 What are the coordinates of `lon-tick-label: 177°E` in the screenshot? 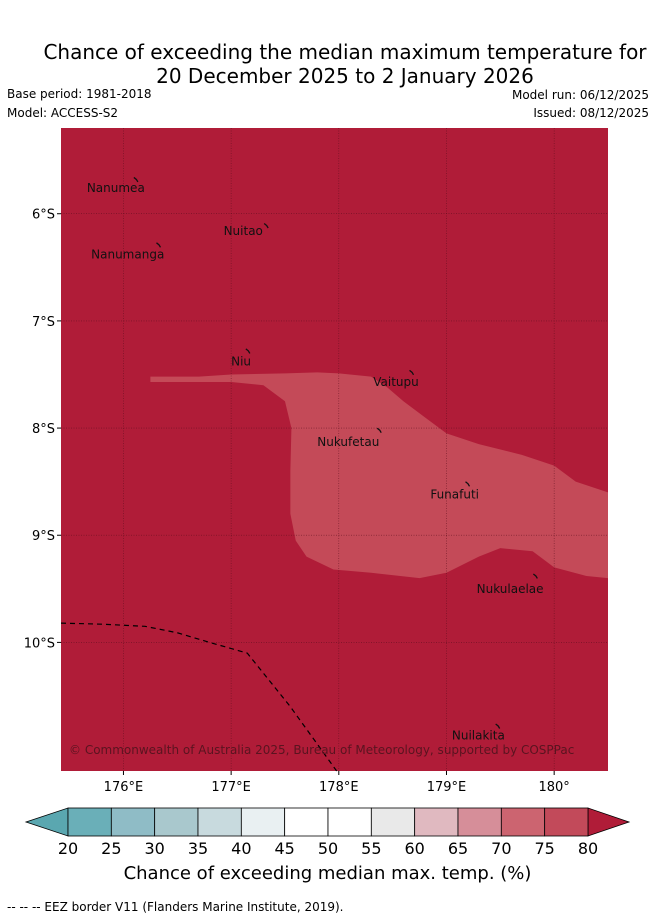 It's located at (231, 787).